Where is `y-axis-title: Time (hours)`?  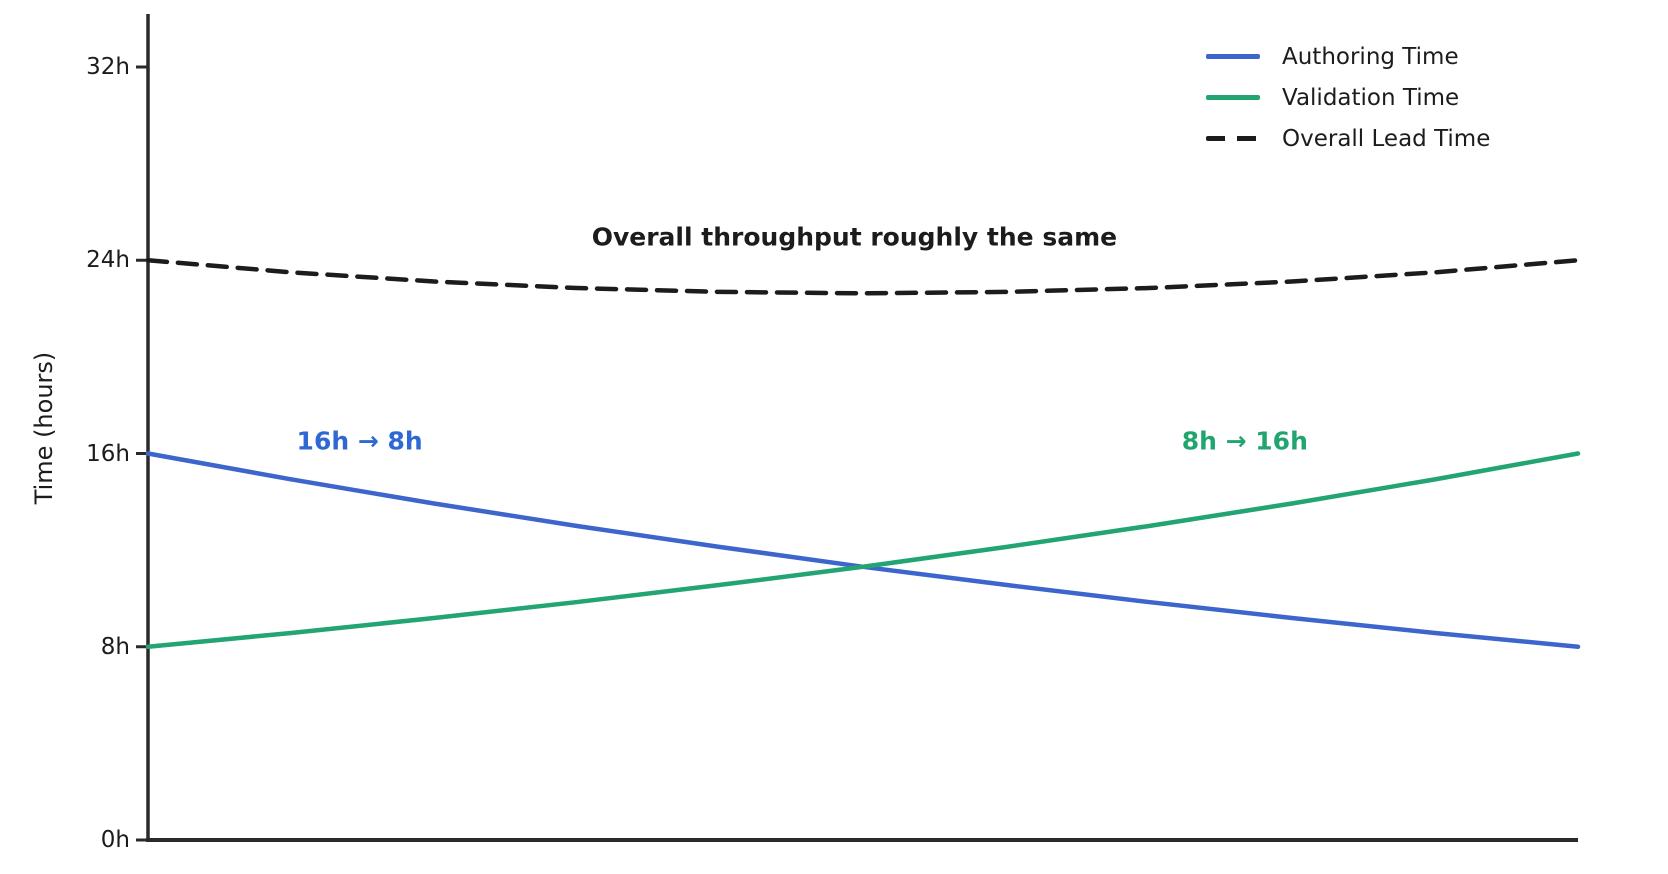
y-axis-title: Time (hours) is located at coordinates (44, 428).